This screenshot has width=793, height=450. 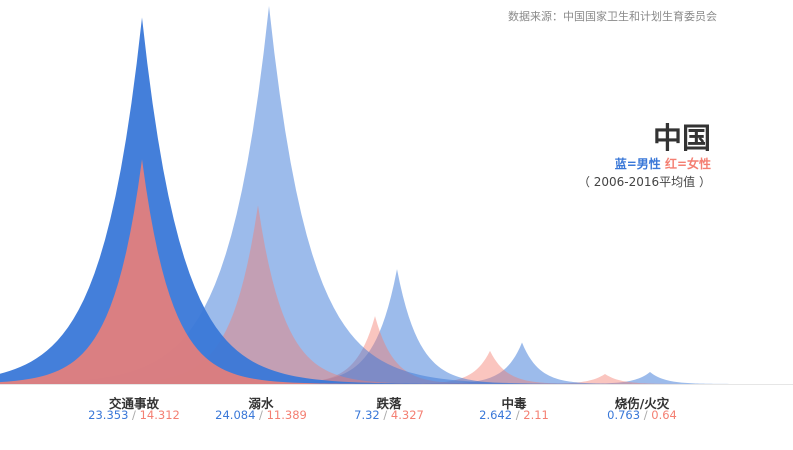 I want to click on category-label-3: 跌落, so click(x=389, y=403).